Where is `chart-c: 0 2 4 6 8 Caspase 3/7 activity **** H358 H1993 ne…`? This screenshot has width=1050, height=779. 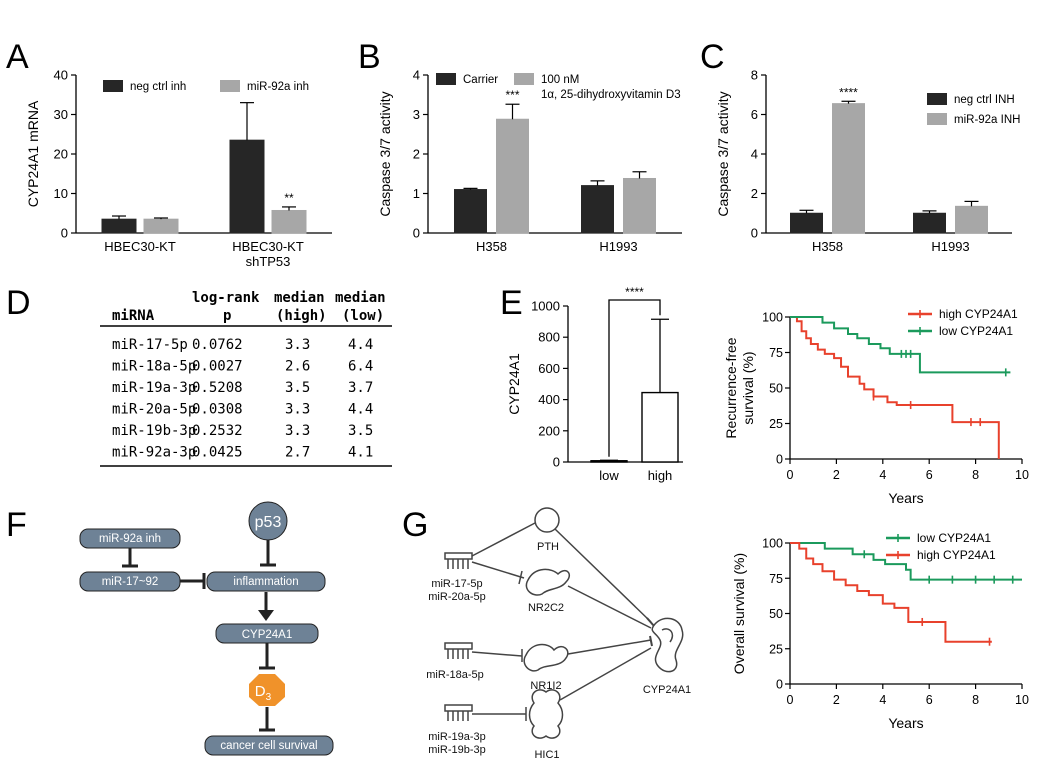
chart-c: 0 2 4 6 8 Caspase 3/7 activity **** H358 H1993 ne… is located at coordinates (867, 161).